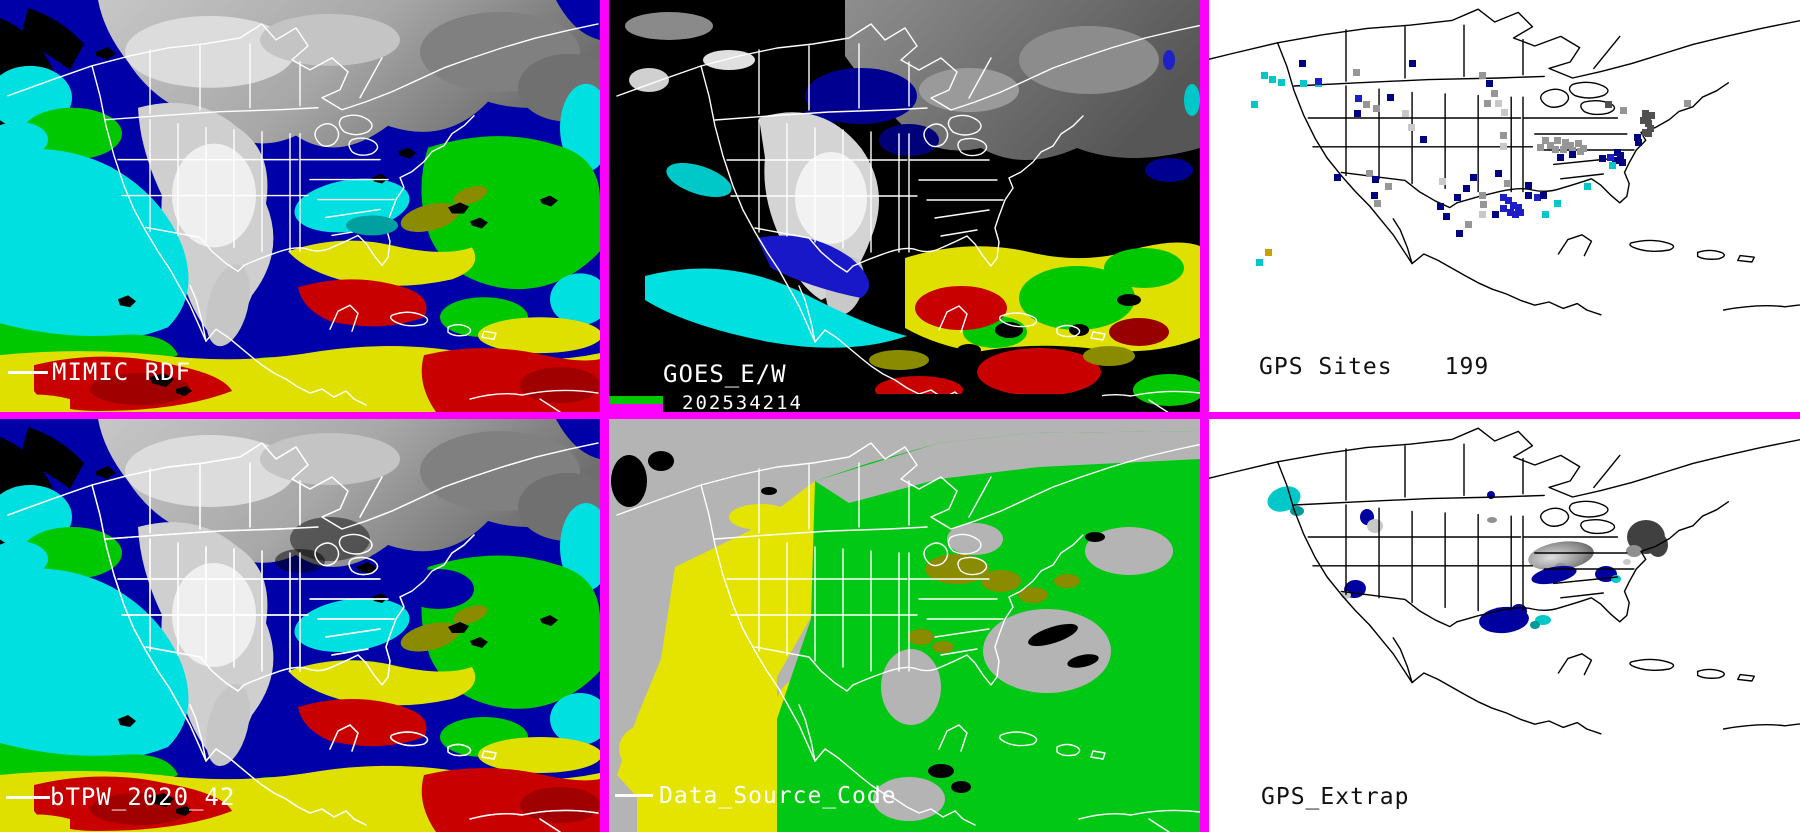 The image size is (1800, 832). What do you see at coordinates (725, 374) in the screenshot?
I see `panel-label-goes-ew: GOES_E/W` at bounding box center [725, 374].